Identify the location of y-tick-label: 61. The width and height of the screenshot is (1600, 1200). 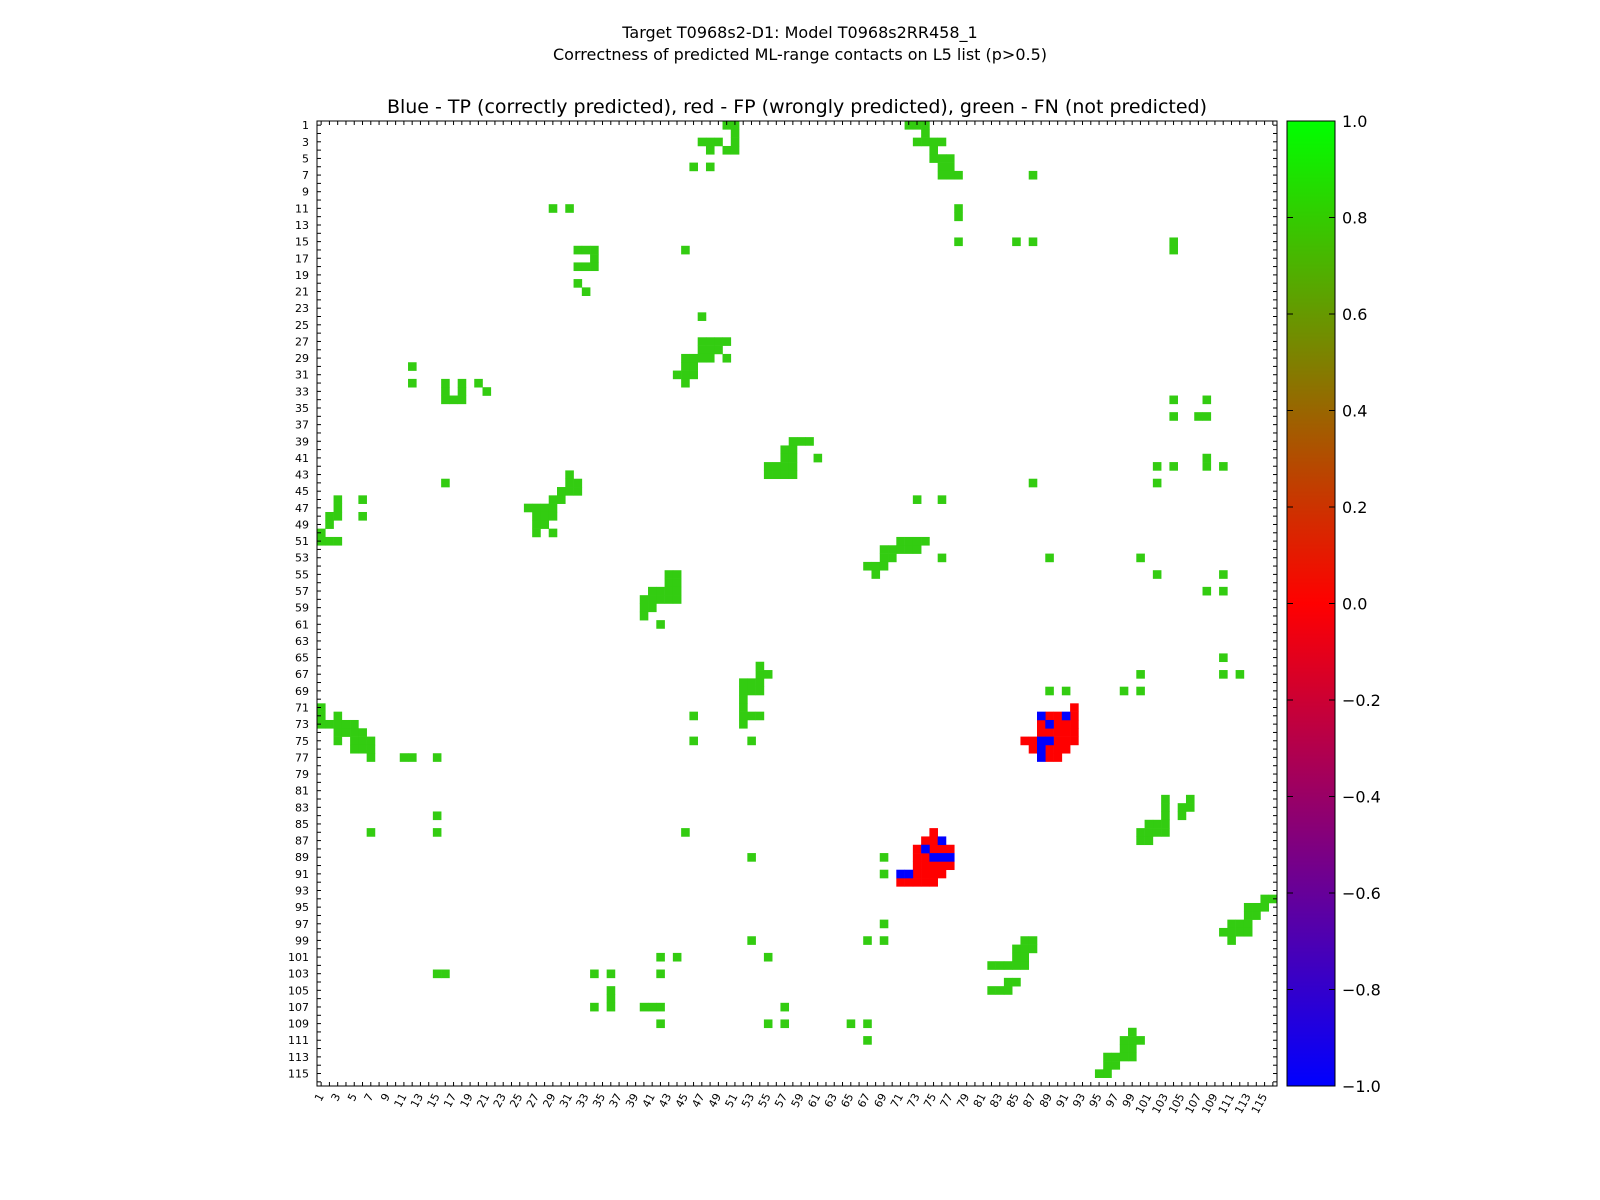
(302, 624).